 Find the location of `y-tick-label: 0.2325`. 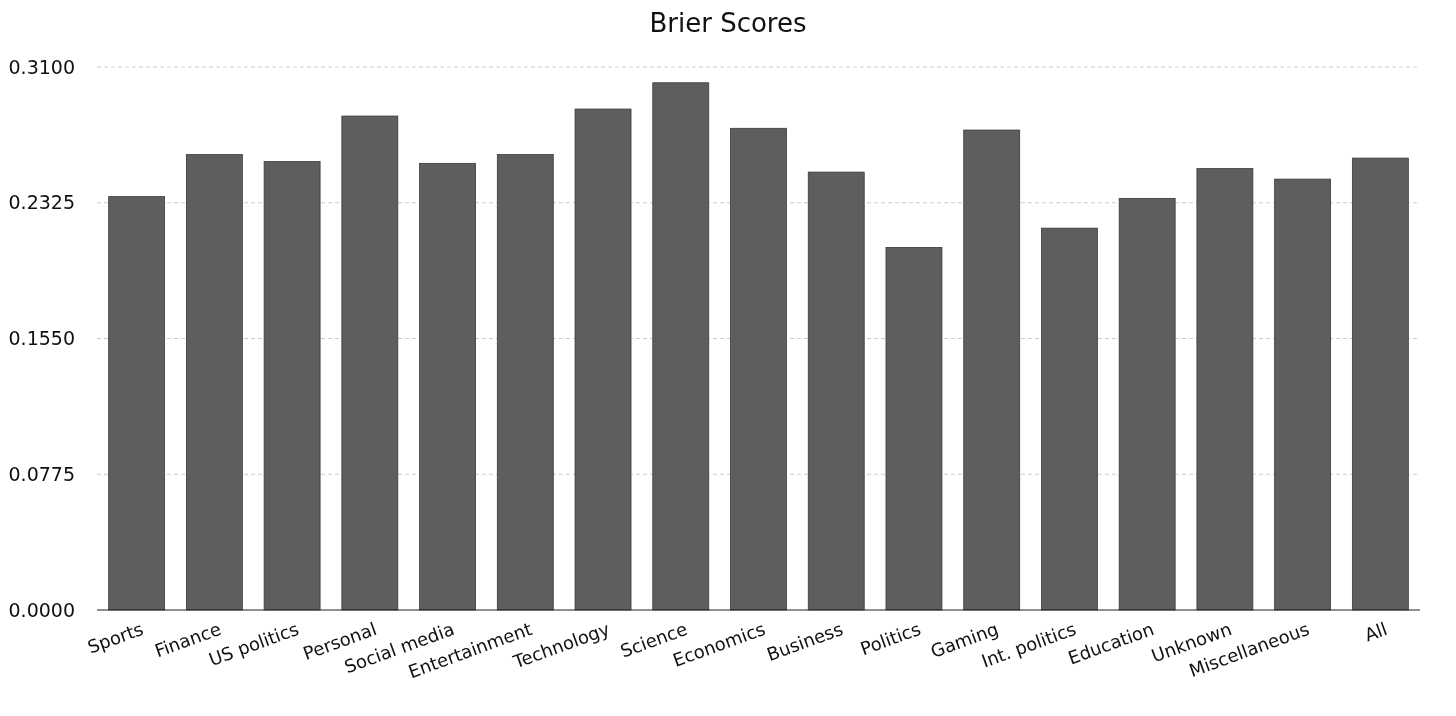

y-tick-label: 0.2325 is located at coordinates (41, 202).